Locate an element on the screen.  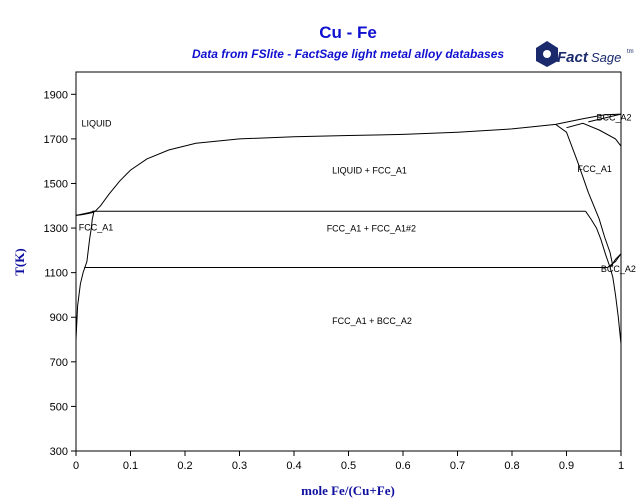
logo-center-dot is located at coordinates (547, 54).